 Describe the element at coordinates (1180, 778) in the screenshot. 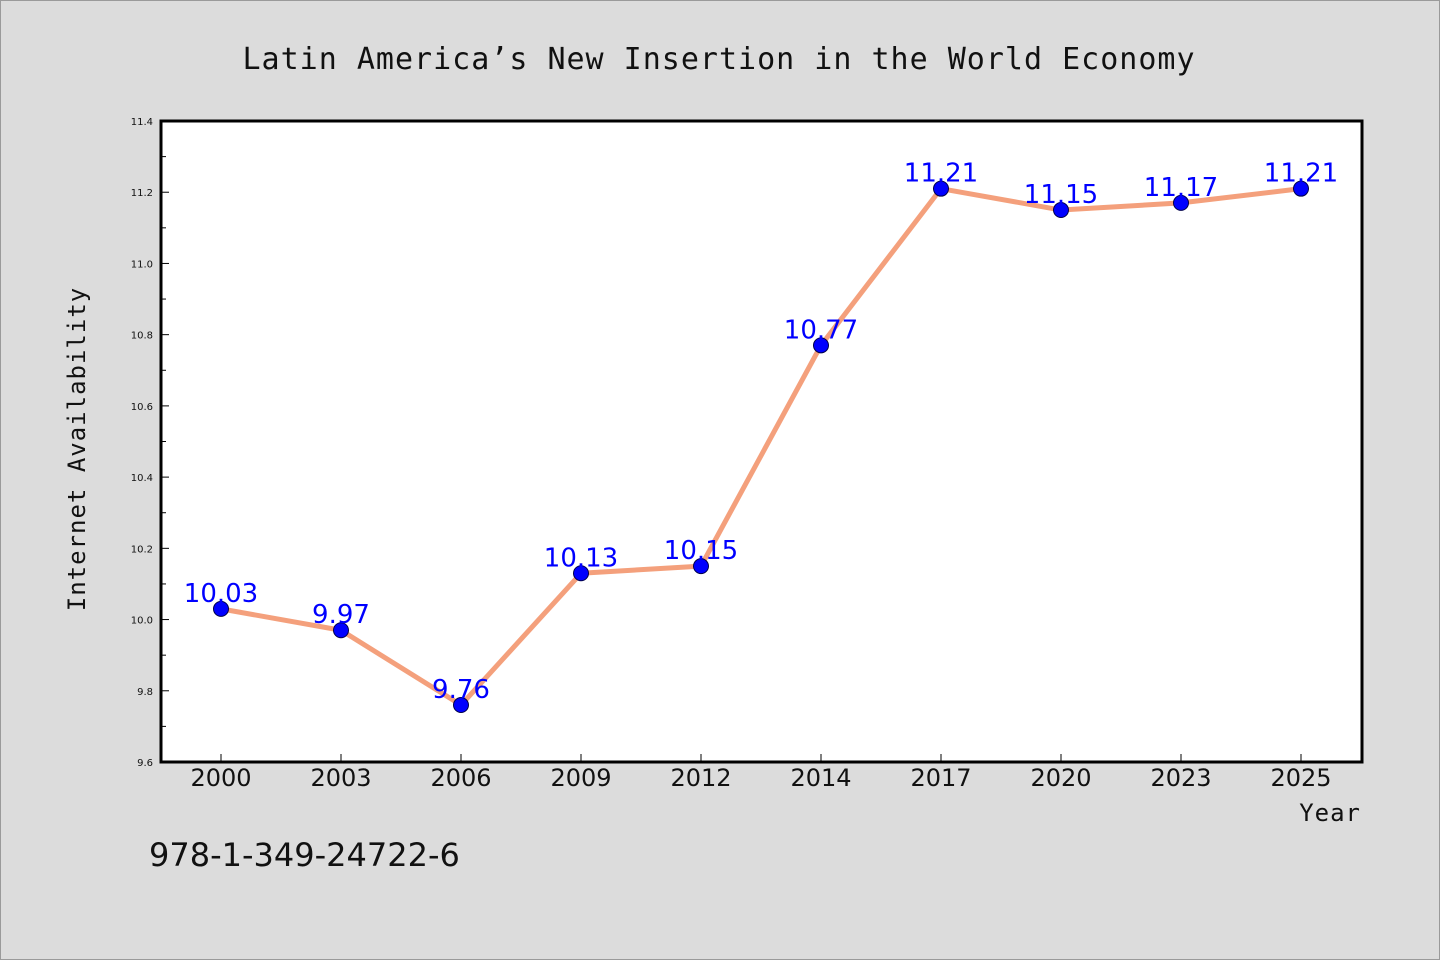

I see `x-tick-label: 2023` at that location.